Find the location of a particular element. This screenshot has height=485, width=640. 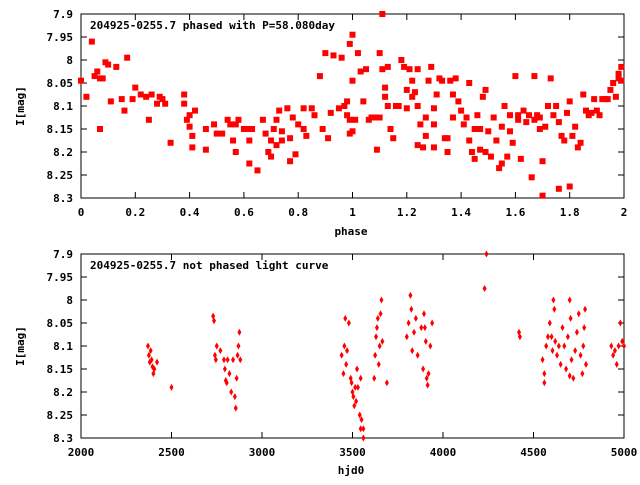

phased-x-tick-label: 0 is located at coordinates (81, 212).